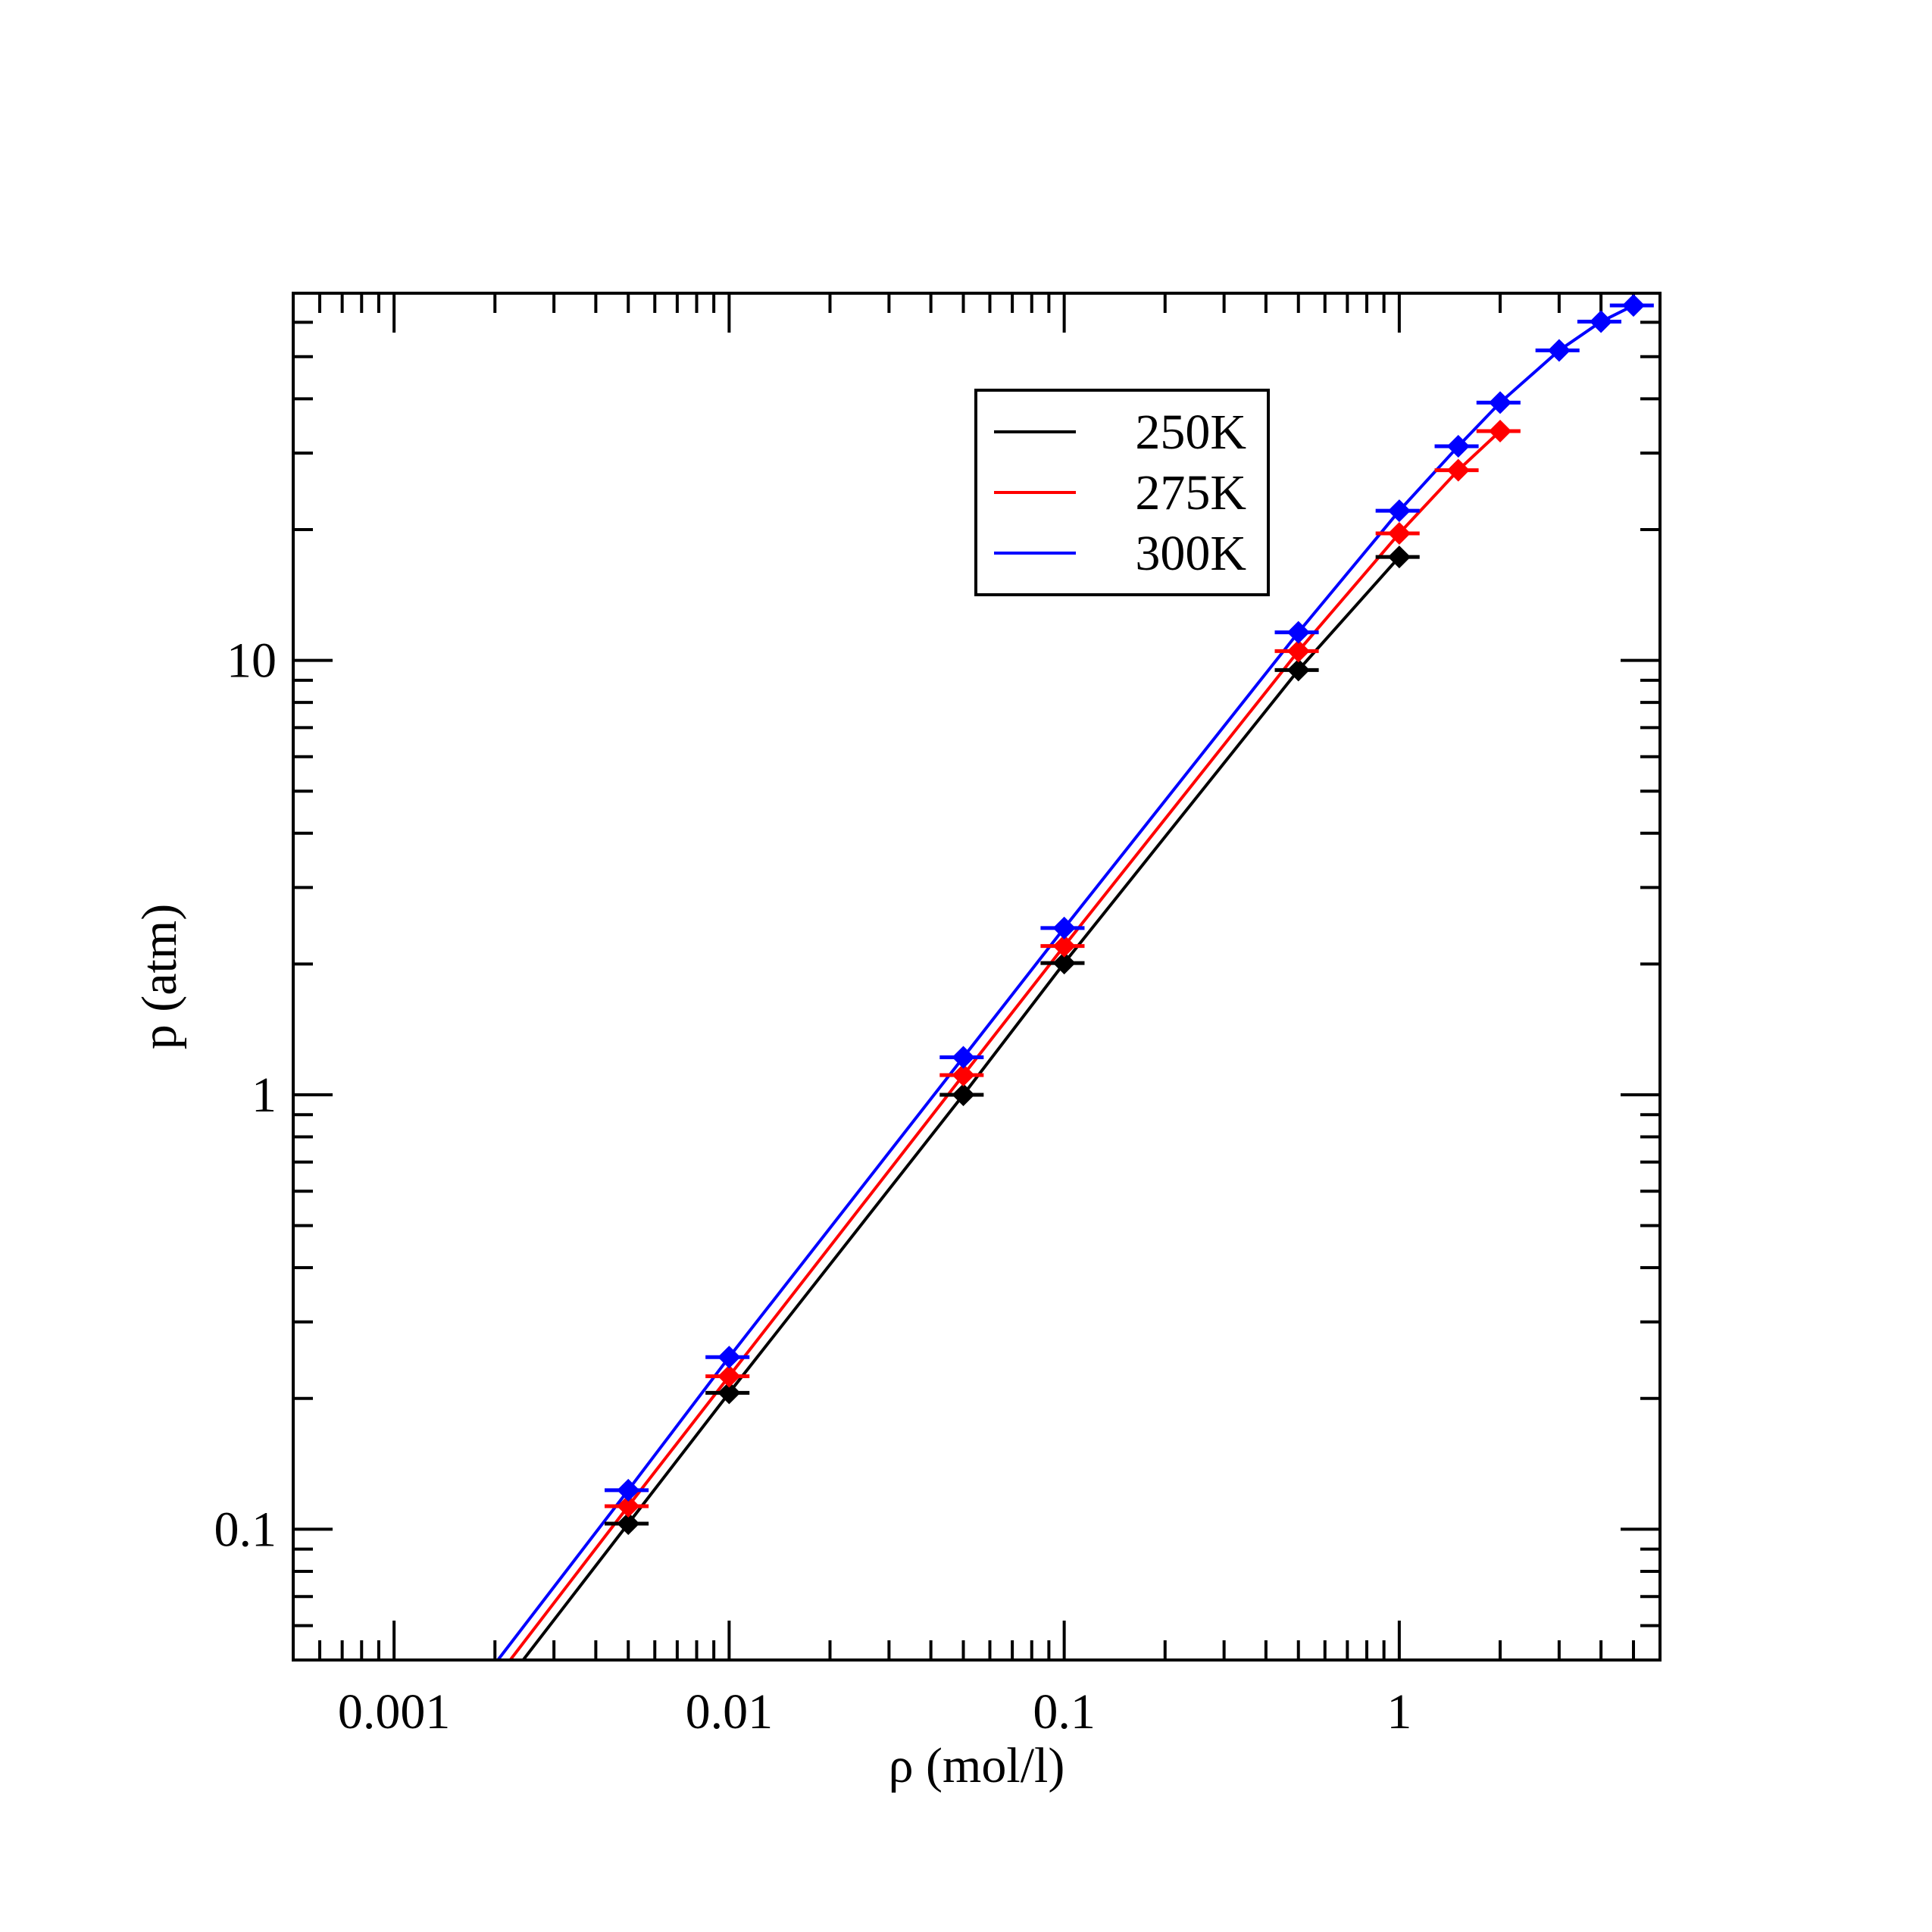 This screenshot has width=1932, height=1932. What do you see at coordinates (1398, 1712) in the screenshot?
I see `x-tick-label: 1` at bounding box center [1398, 1712].